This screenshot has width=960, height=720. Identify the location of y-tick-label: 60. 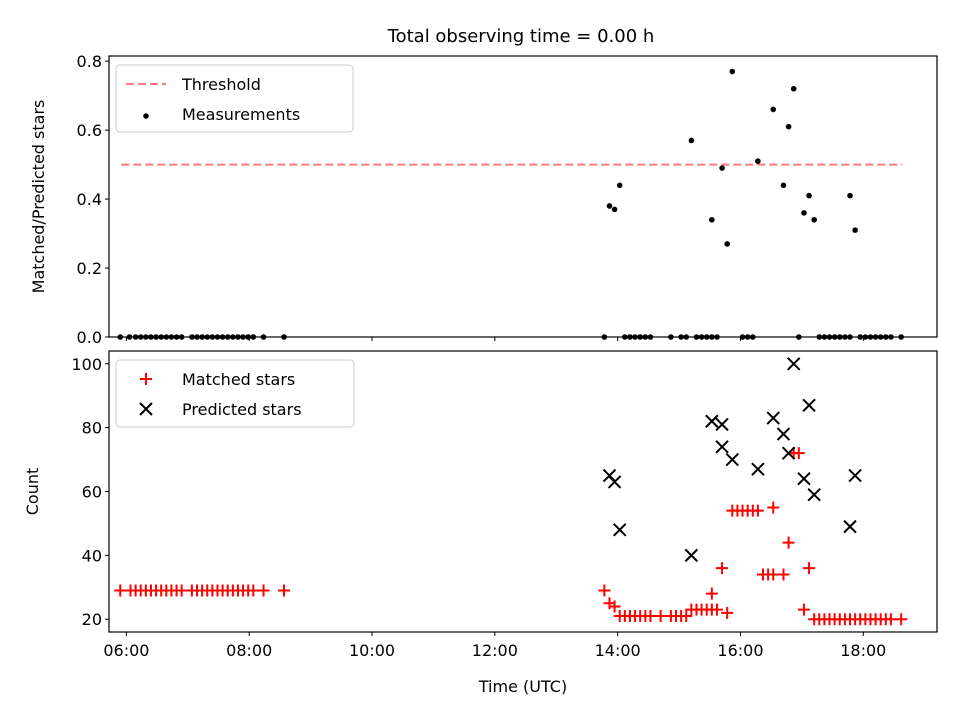
(92, 492).